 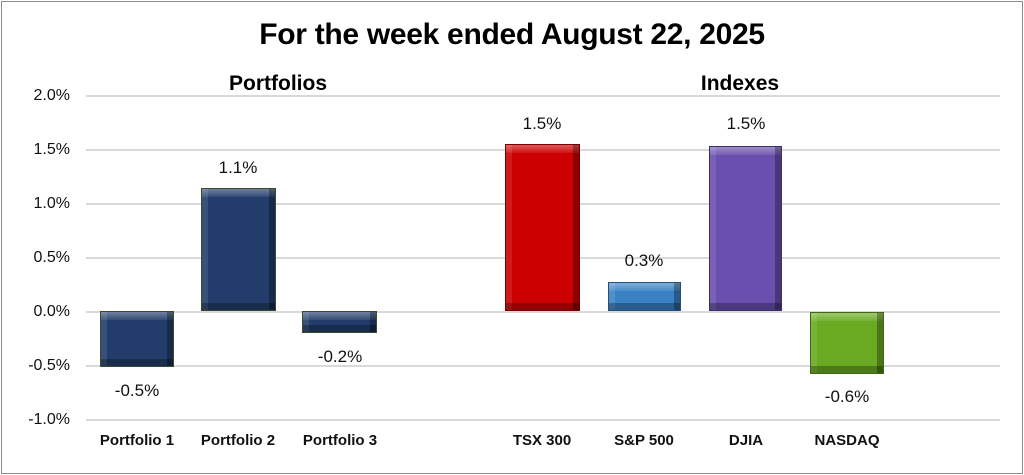 I want to click on y-tick: 1.0%, so click(x=51, y=203).